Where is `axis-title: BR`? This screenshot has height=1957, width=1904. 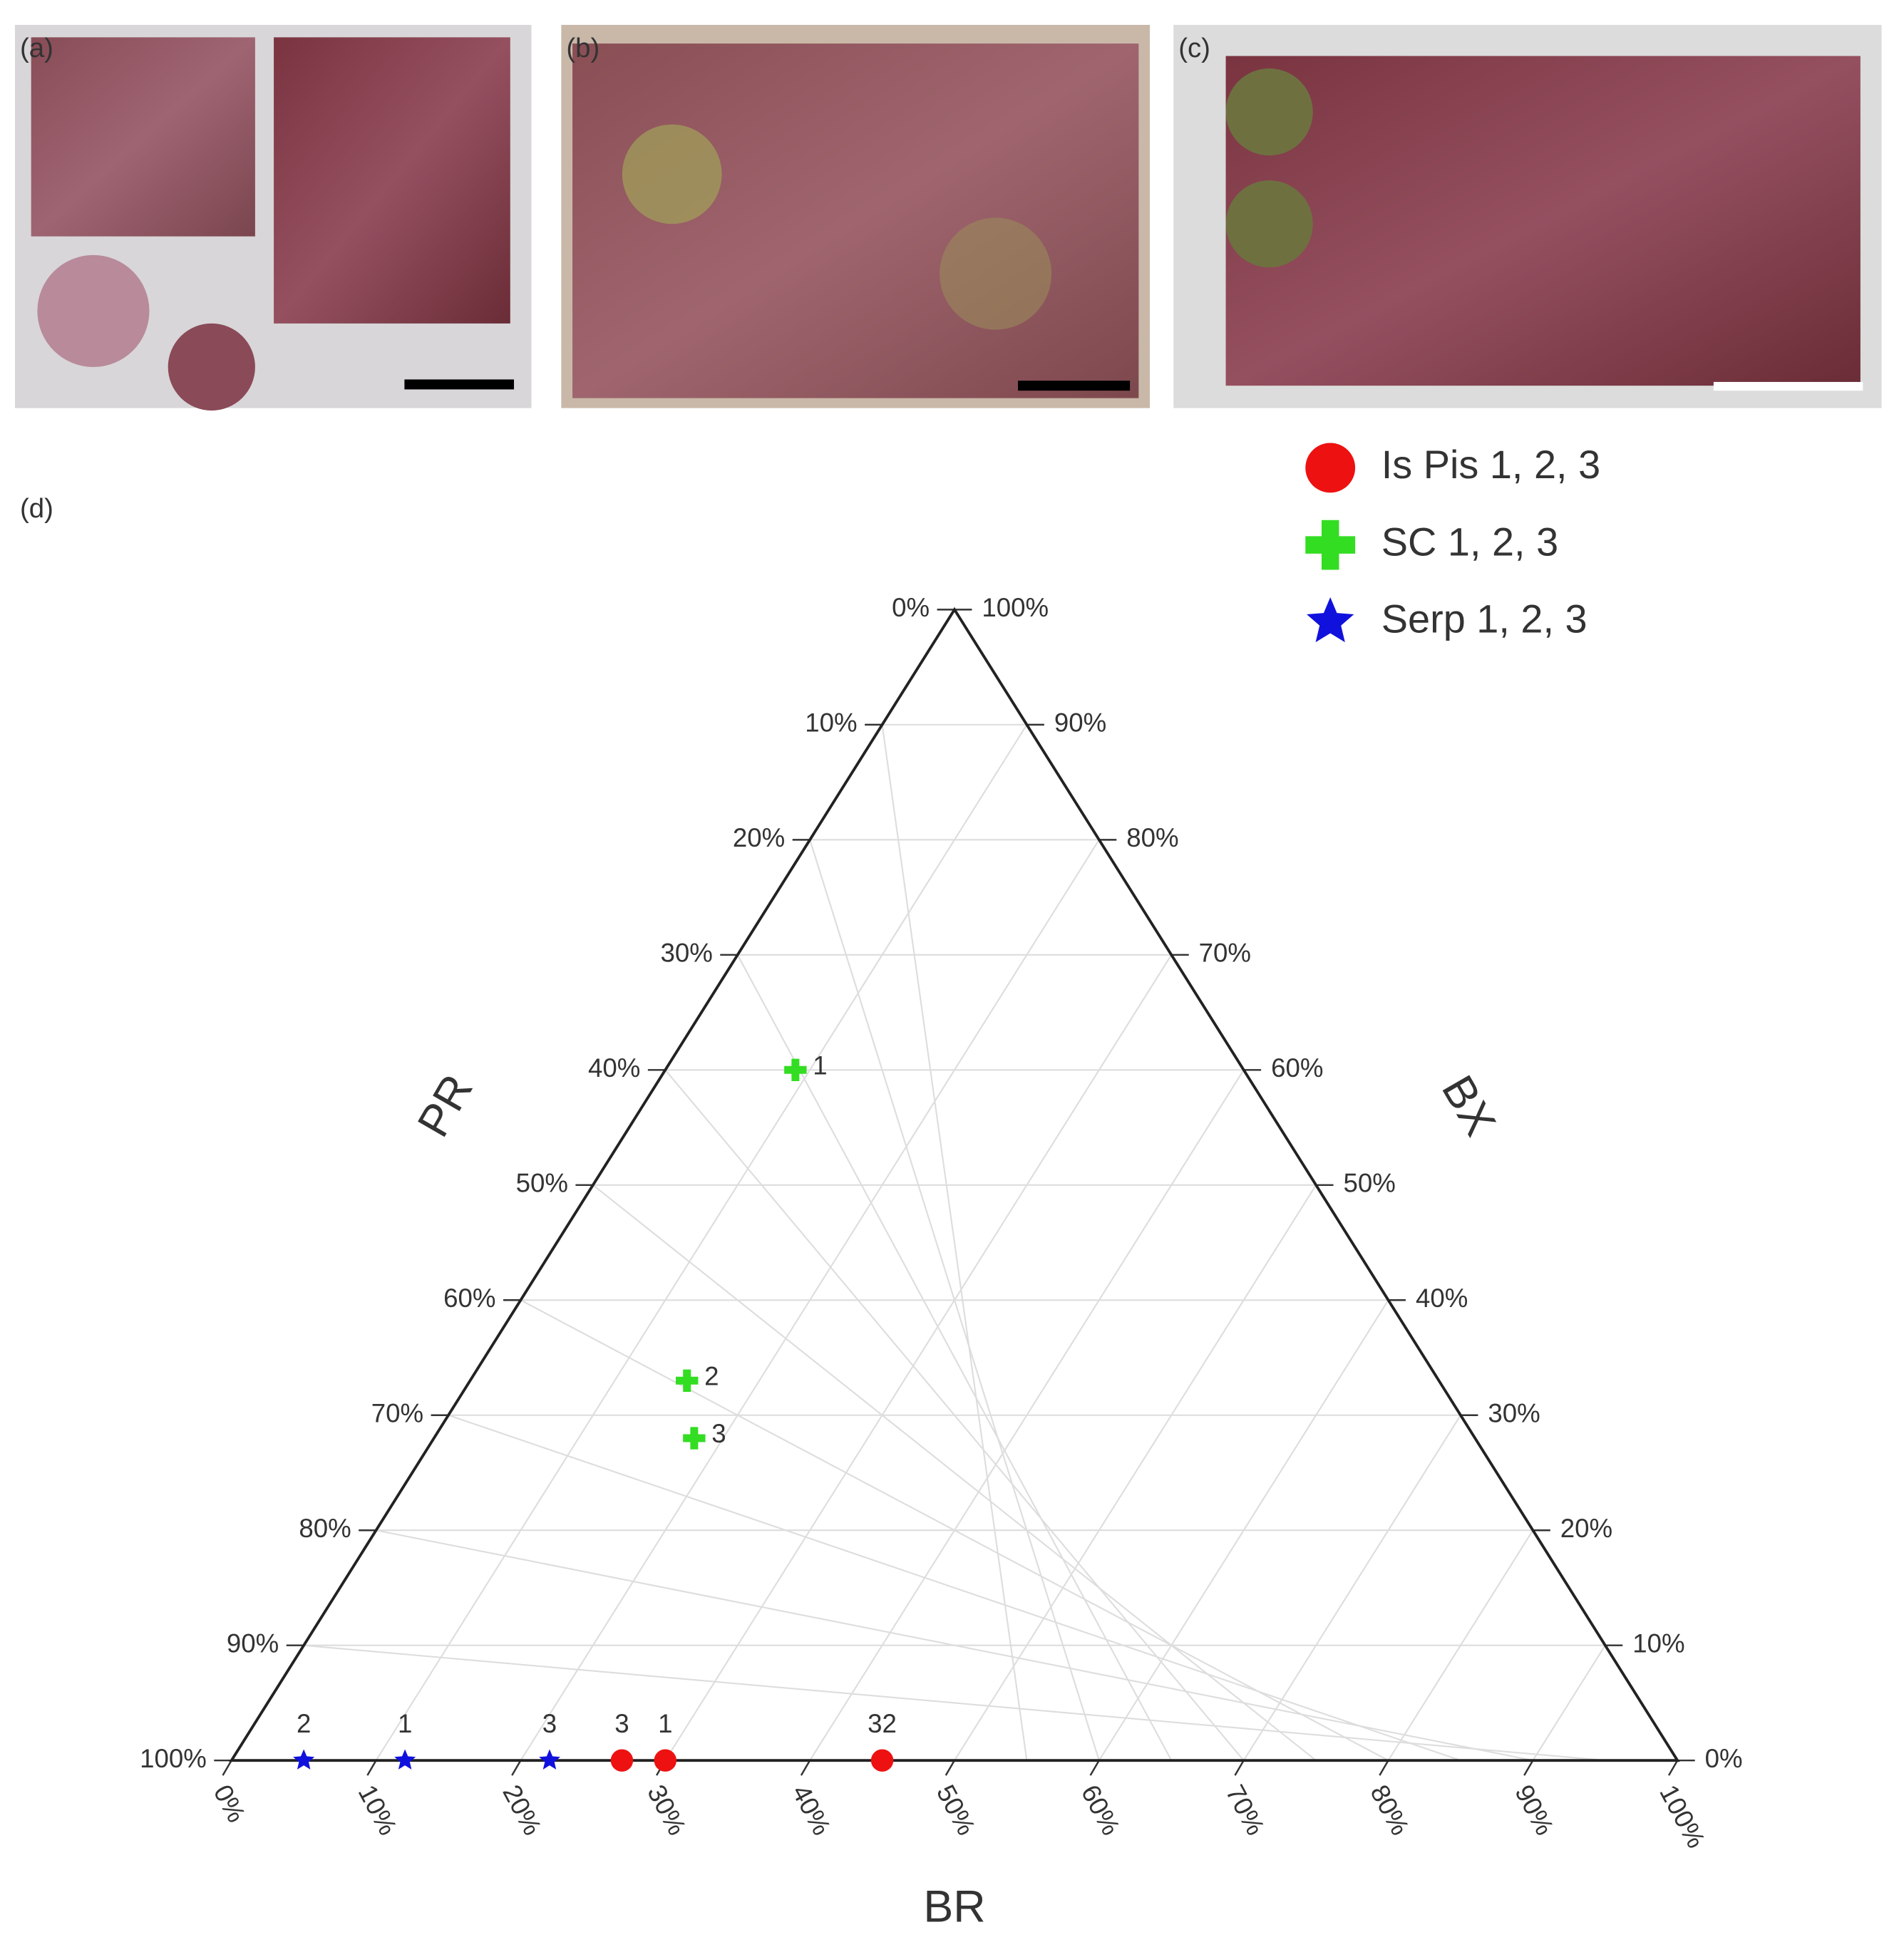 axis-title: BR is located at coordinates (954, 1906).